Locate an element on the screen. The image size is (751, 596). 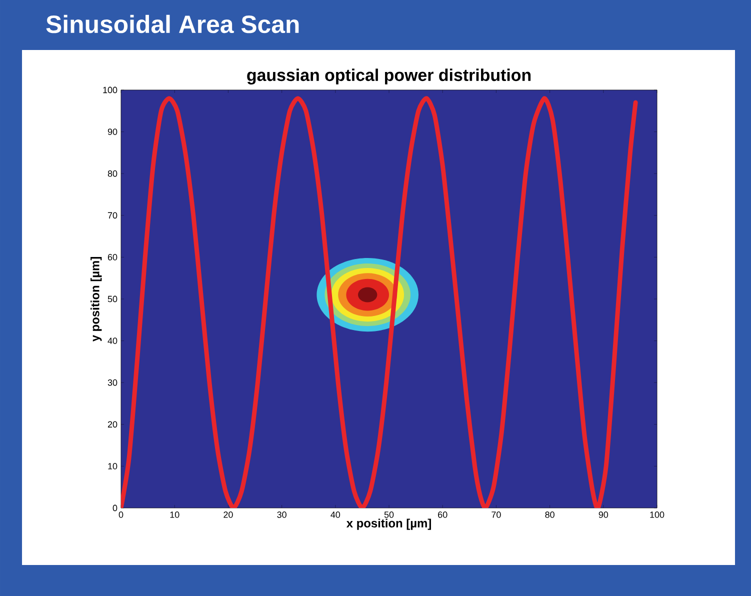
y-axis-title: y position [µm] is located at coordinates (96, 299).